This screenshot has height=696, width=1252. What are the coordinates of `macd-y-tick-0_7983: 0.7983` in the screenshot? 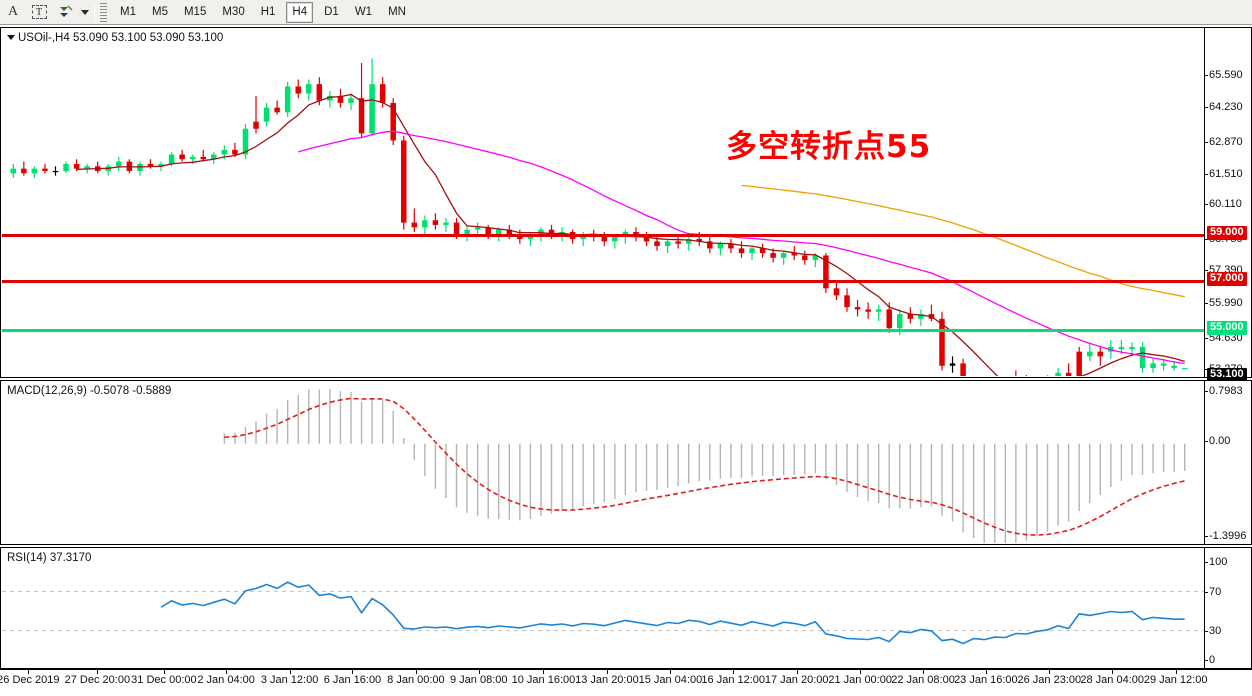 It's located at (1224, 391).